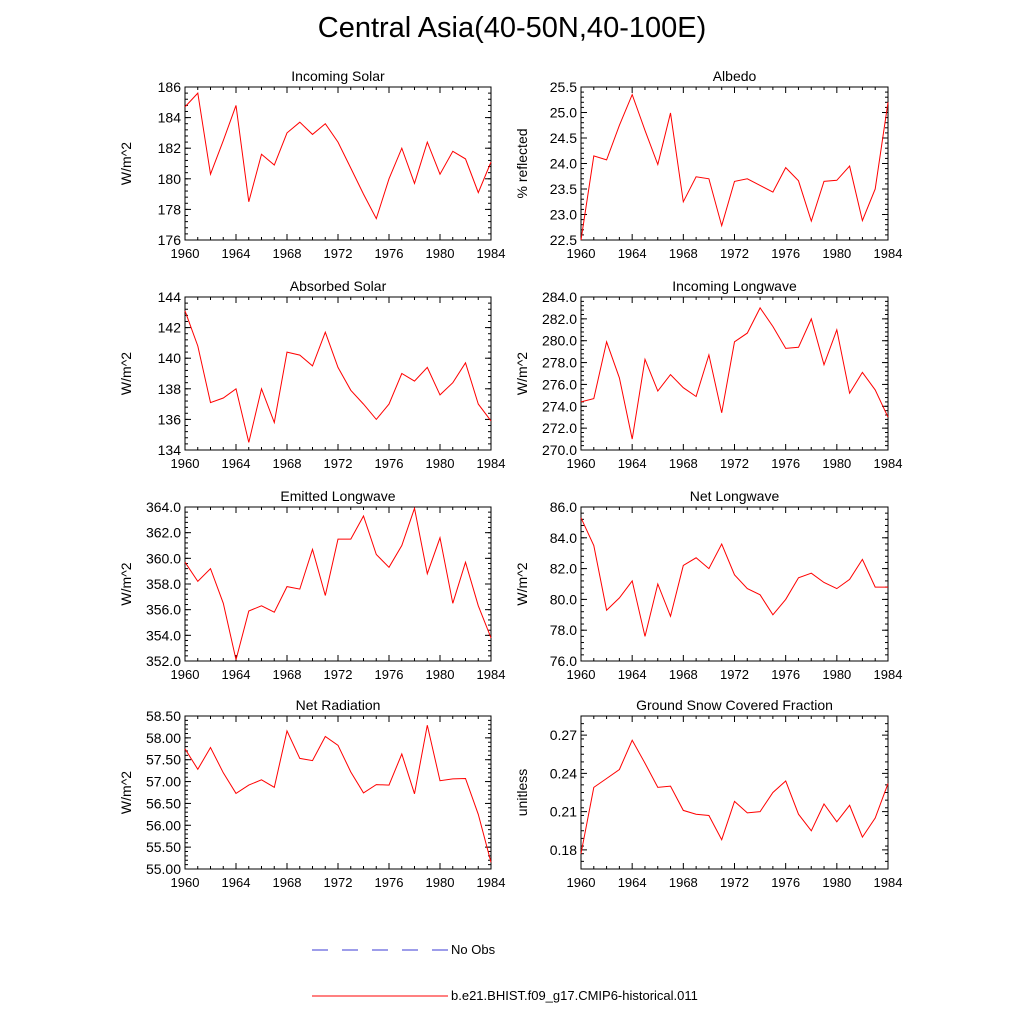 The image size is (1024, 1024). I want to click on y-tick-label: 178, so click(170, 209).